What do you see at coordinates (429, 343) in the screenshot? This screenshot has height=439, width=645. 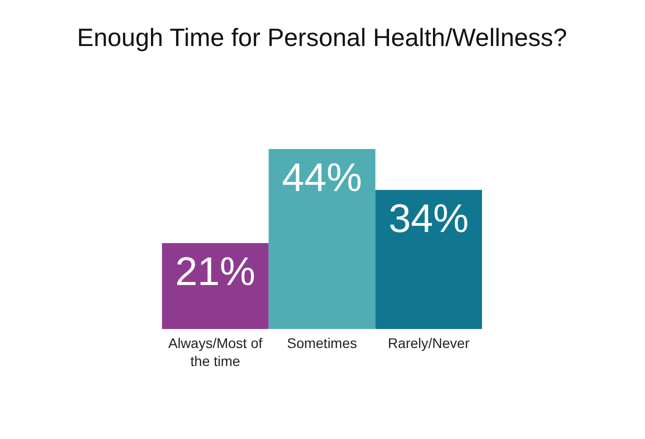 I see `x-tick-label: Rarely/Never` at bounding box center [429, 343].